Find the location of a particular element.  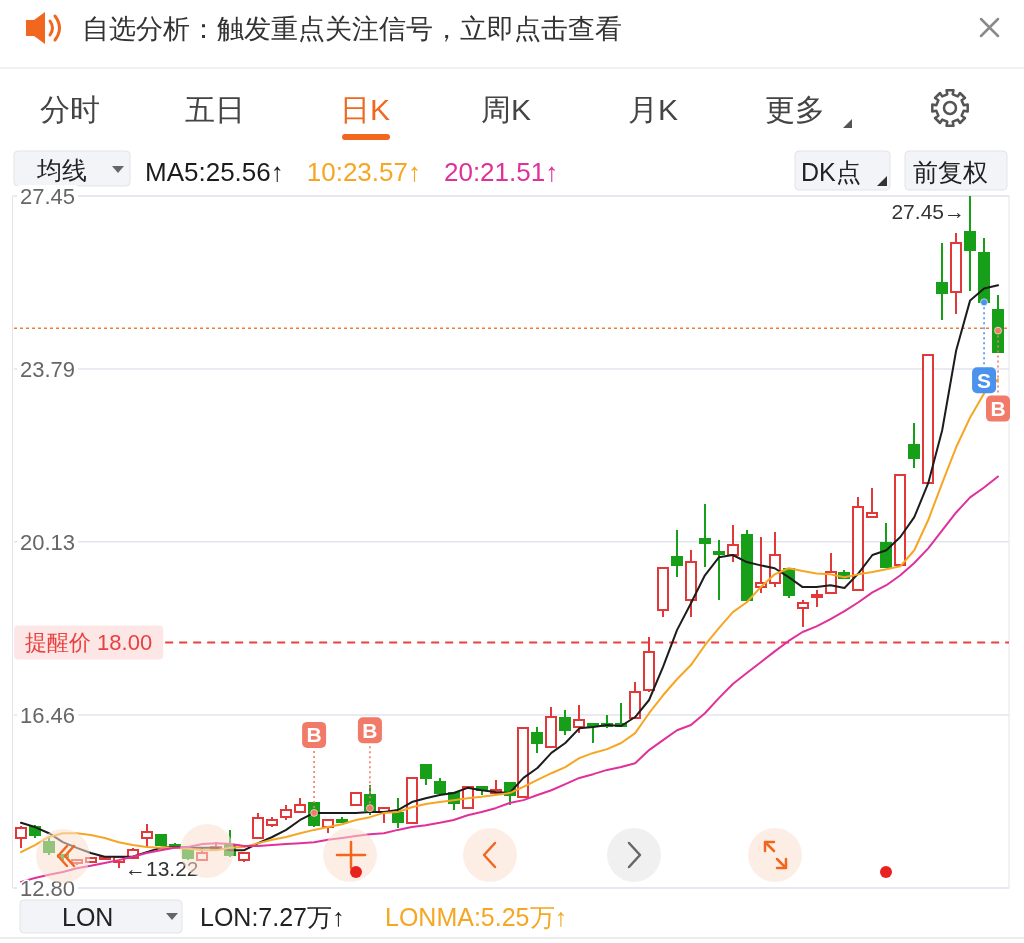

ref-line-label: 提醒价 18.00 is located at coordinates (89, 643).